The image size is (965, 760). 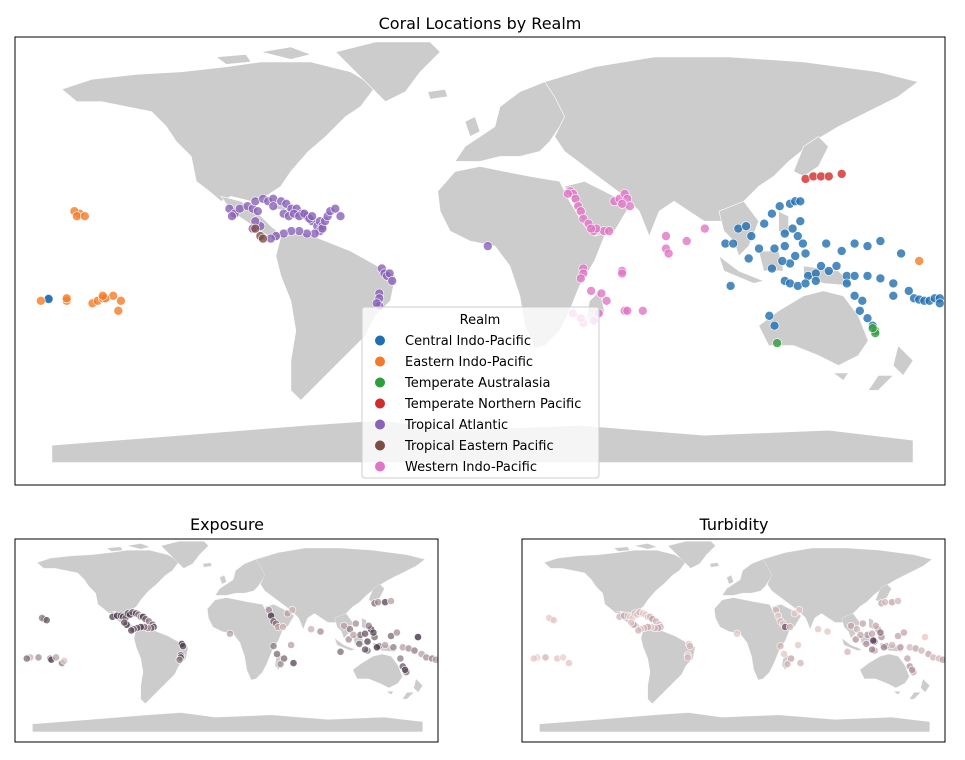 I want to click on exposure-points, so click(x=230, y=636).